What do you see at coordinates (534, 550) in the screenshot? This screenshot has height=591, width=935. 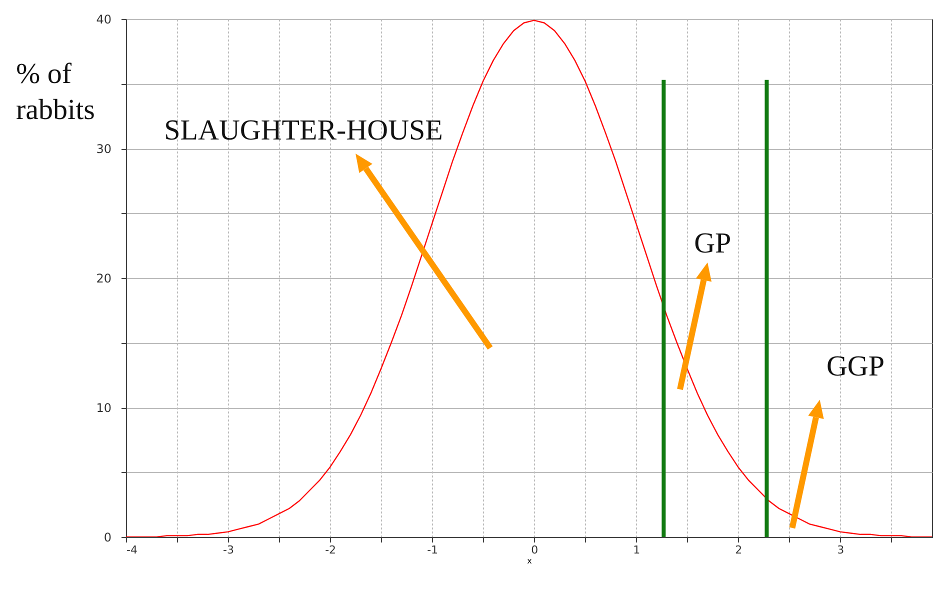 I see `x-tick-label: 0` at bounding box center [534, 550].